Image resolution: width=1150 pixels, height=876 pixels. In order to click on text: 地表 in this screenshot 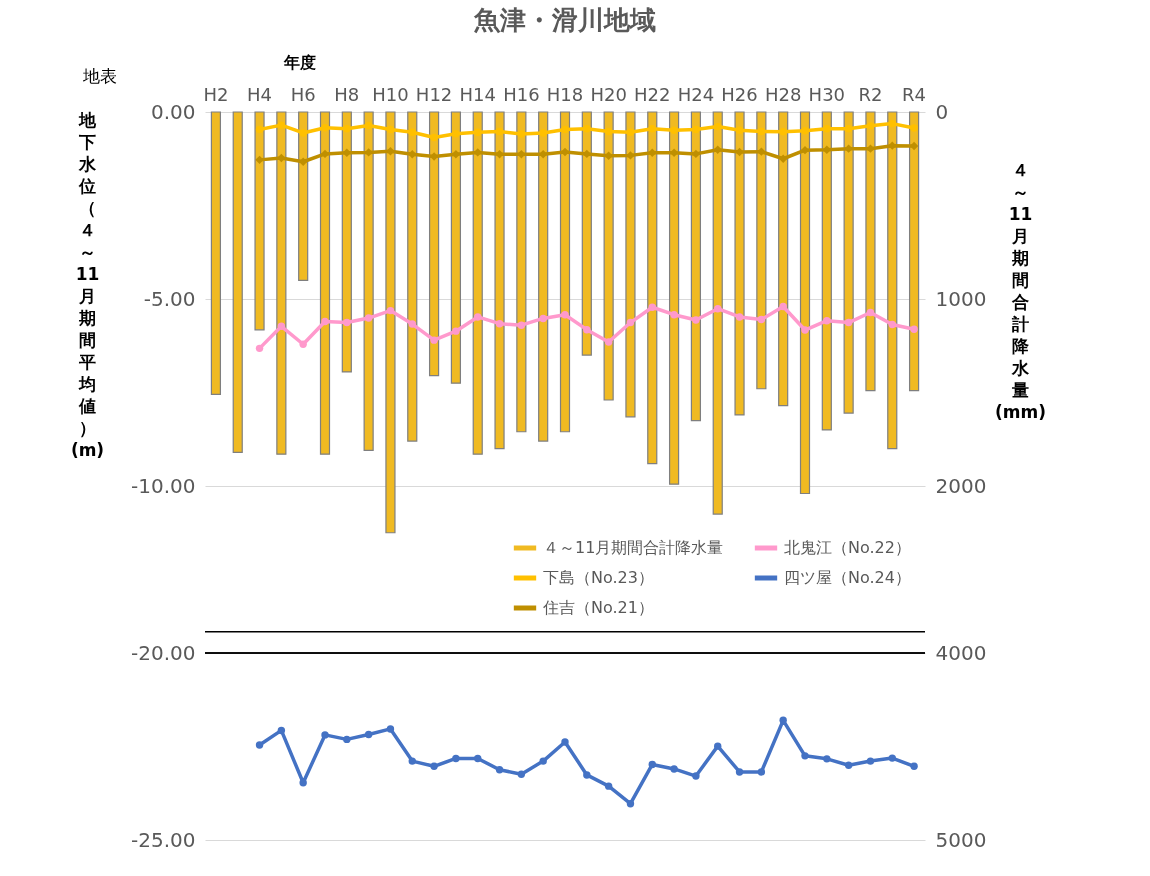, I will do `click(99, 76)`.